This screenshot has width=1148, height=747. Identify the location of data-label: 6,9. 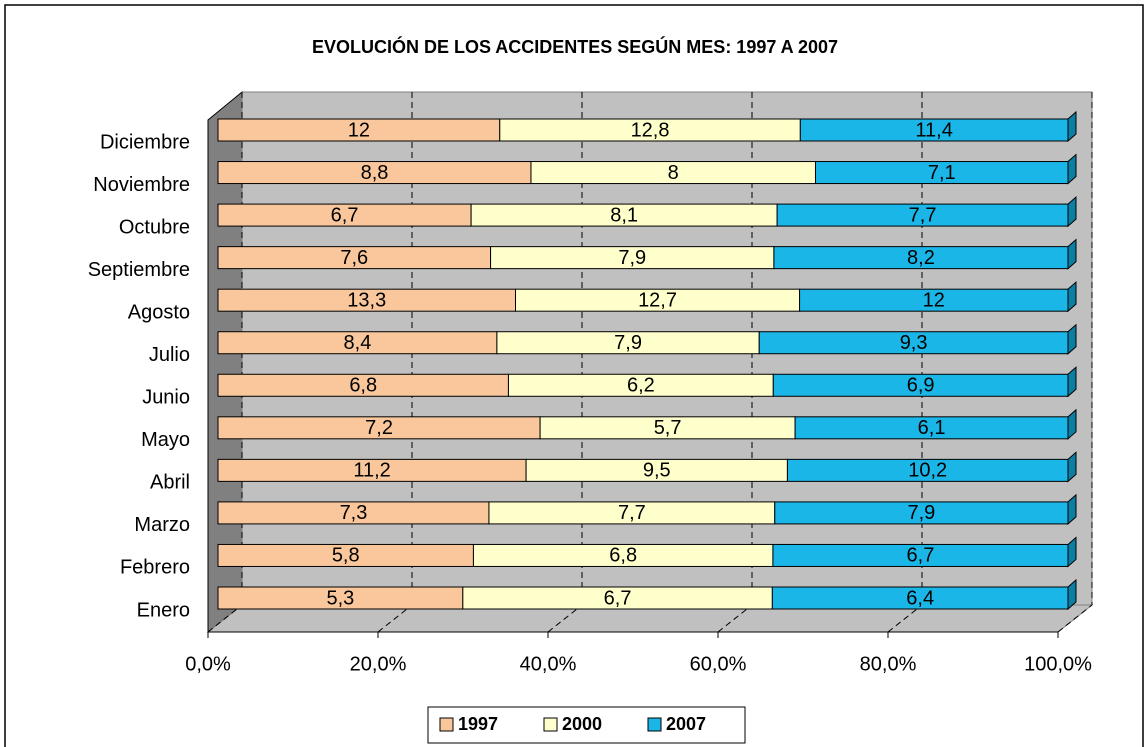
(921, 386).